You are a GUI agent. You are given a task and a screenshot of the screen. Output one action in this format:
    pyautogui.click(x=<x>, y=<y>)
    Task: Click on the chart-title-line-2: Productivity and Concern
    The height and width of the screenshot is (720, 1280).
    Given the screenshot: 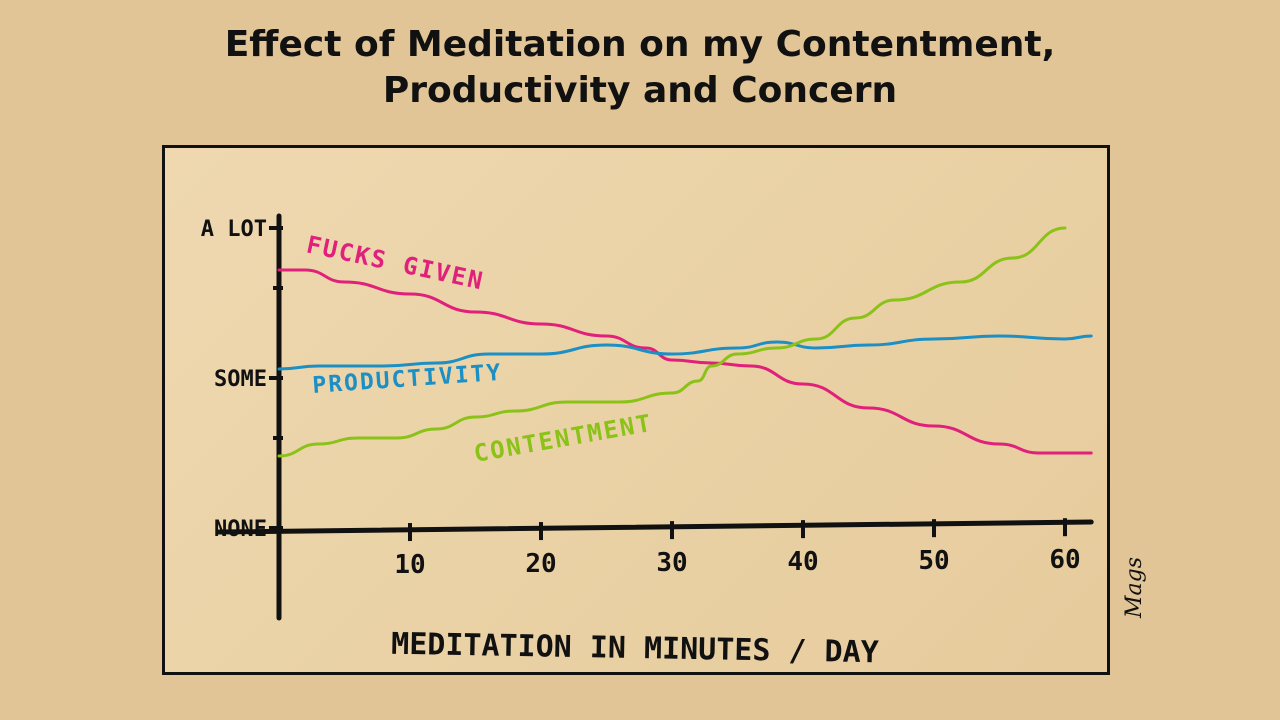 What is the action you would take?
    pyautogui.click(x=640, y=90)
    